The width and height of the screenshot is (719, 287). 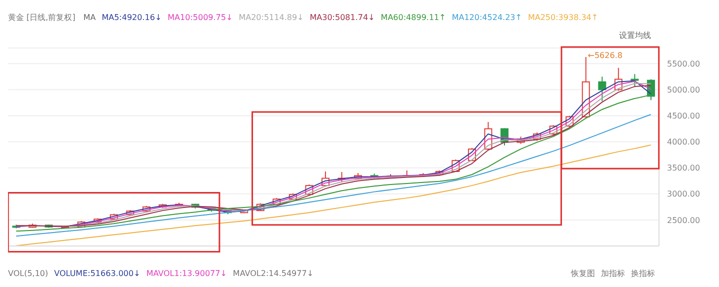 I want to click on y-tick-label: 5500.00, so click(x=683, y=63).